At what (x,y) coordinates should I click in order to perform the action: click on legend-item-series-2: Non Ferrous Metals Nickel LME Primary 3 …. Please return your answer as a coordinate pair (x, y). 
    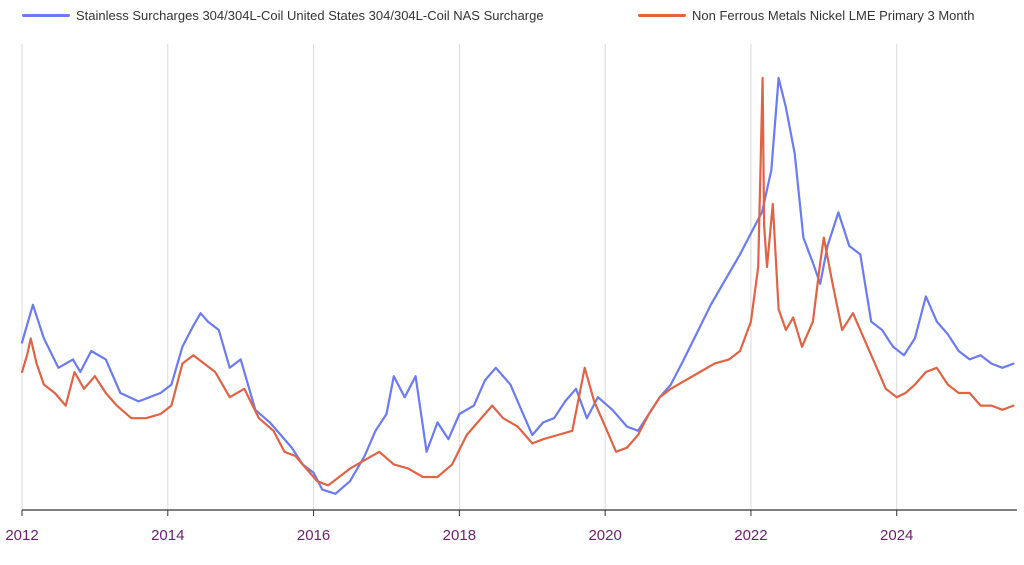
    Looking at the image, I should click on (806, 15).